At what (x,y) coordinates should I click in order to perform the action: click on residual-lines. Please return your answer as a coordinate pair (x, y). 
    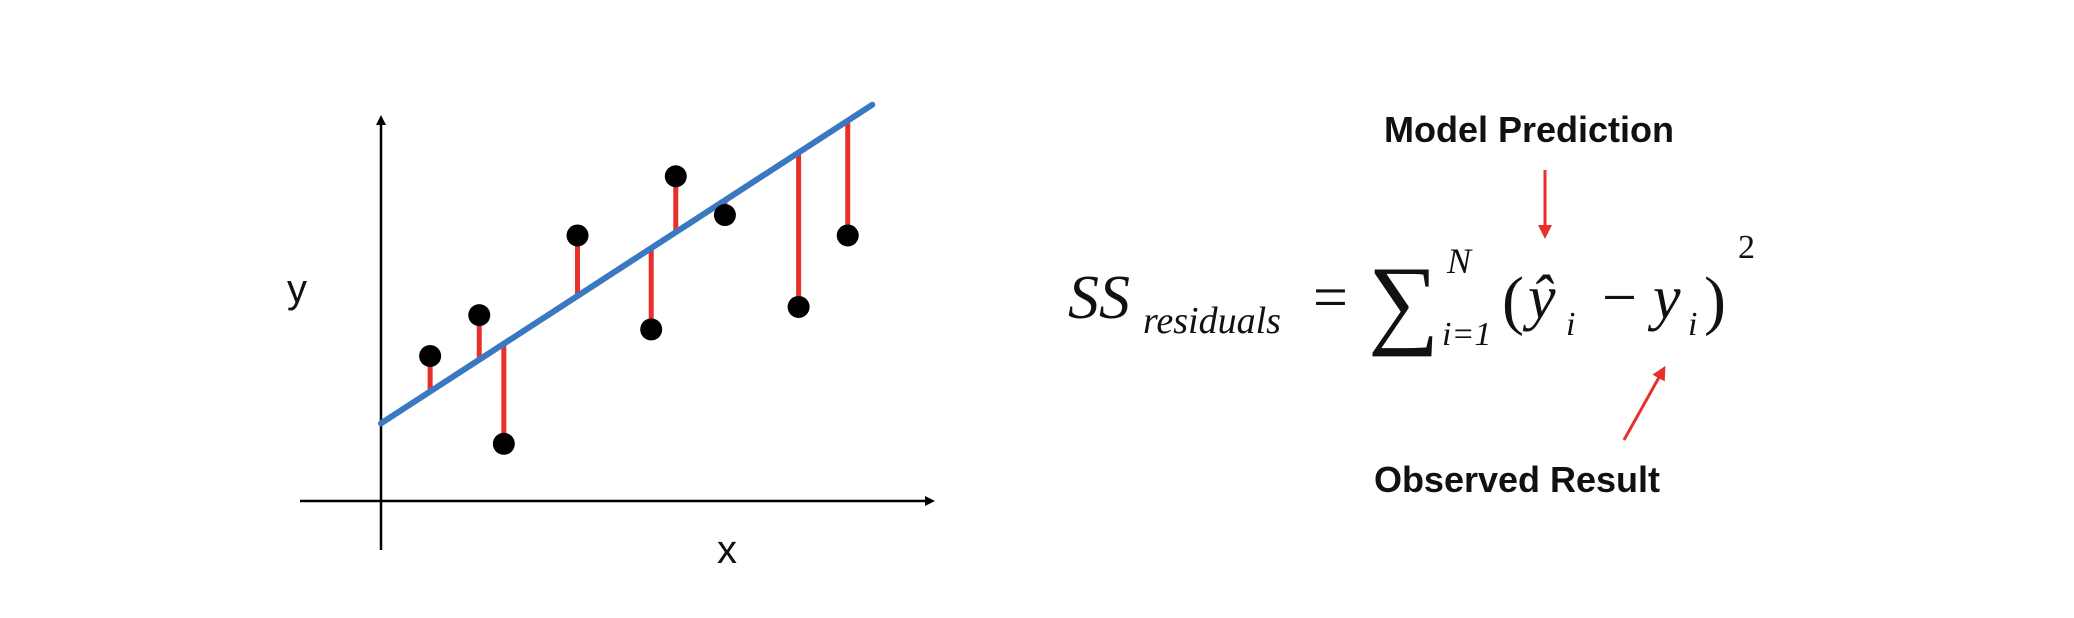
    Looking at the image, I should click on (639, 282).